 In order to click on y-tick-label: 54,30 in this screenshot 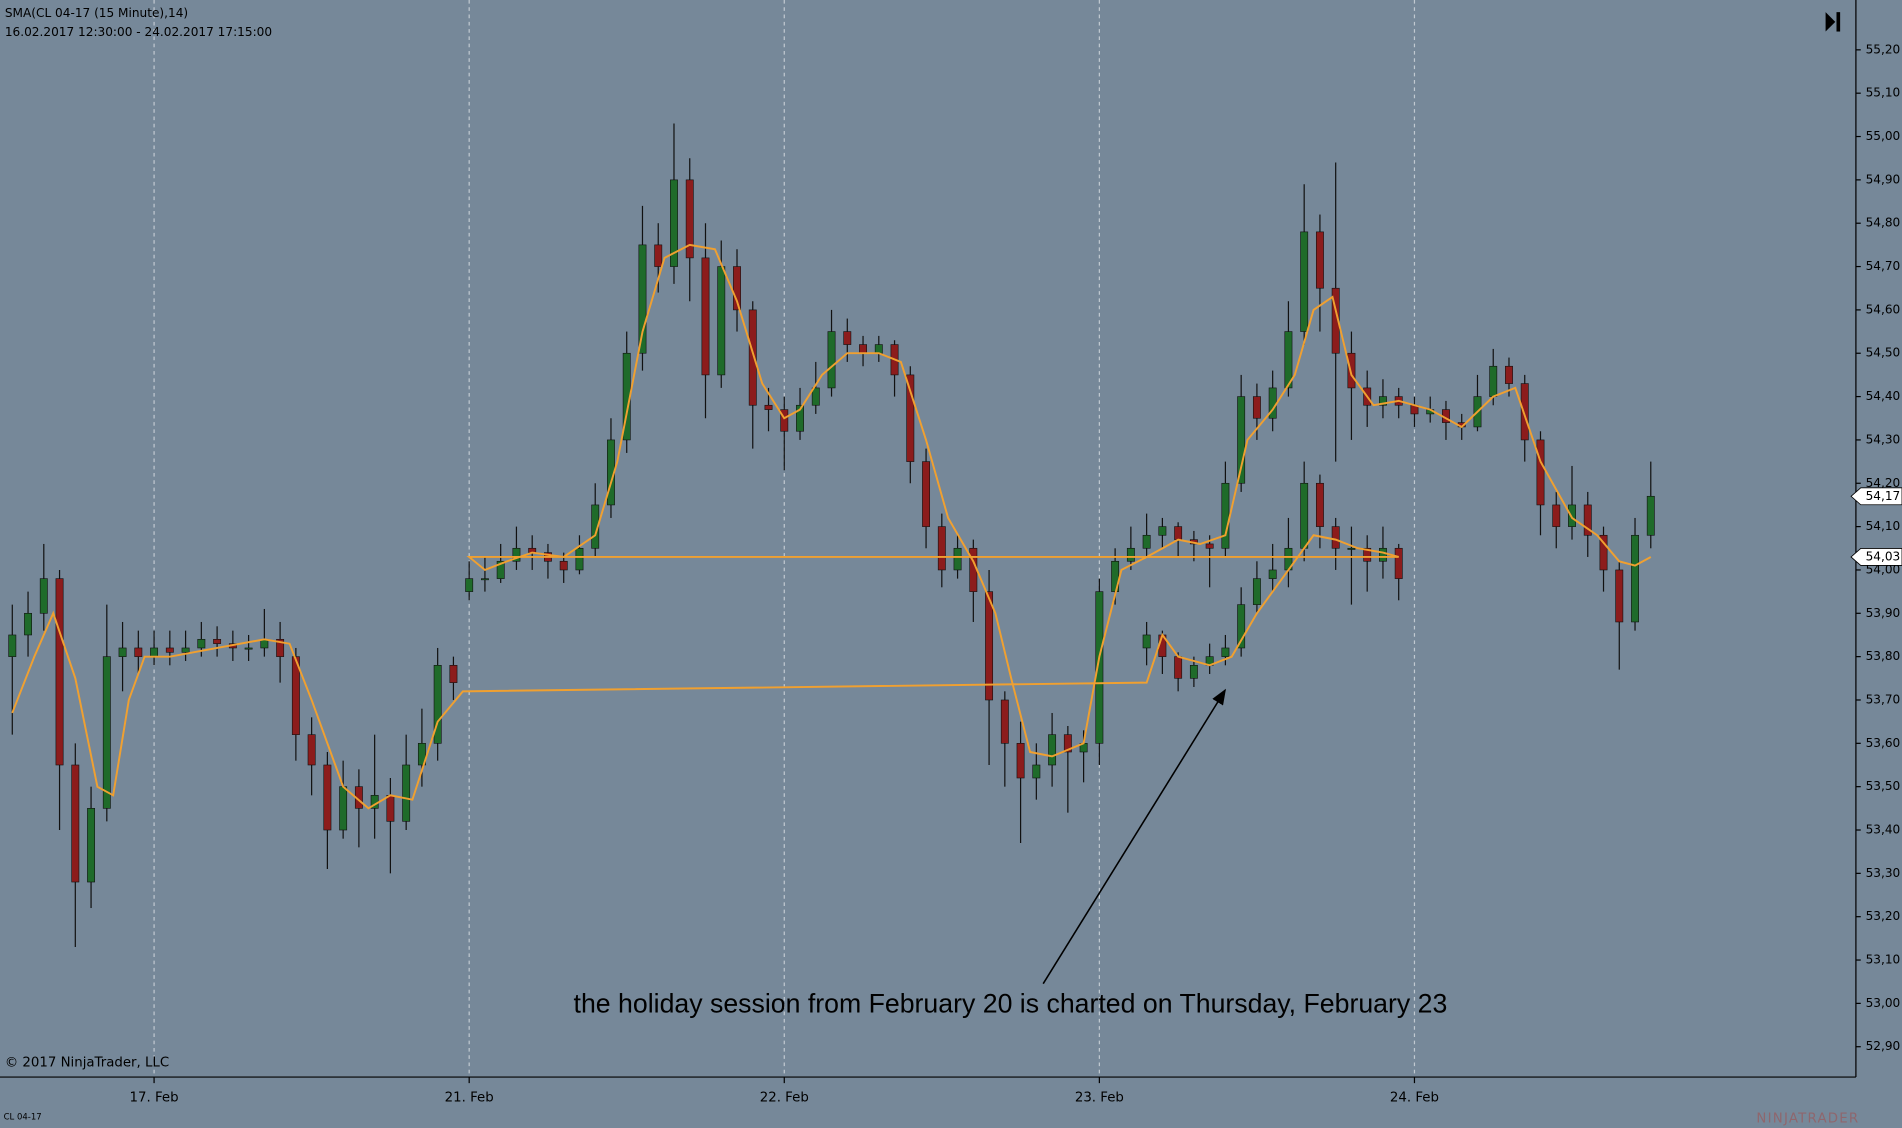, I will do `click(1883, 439)`.